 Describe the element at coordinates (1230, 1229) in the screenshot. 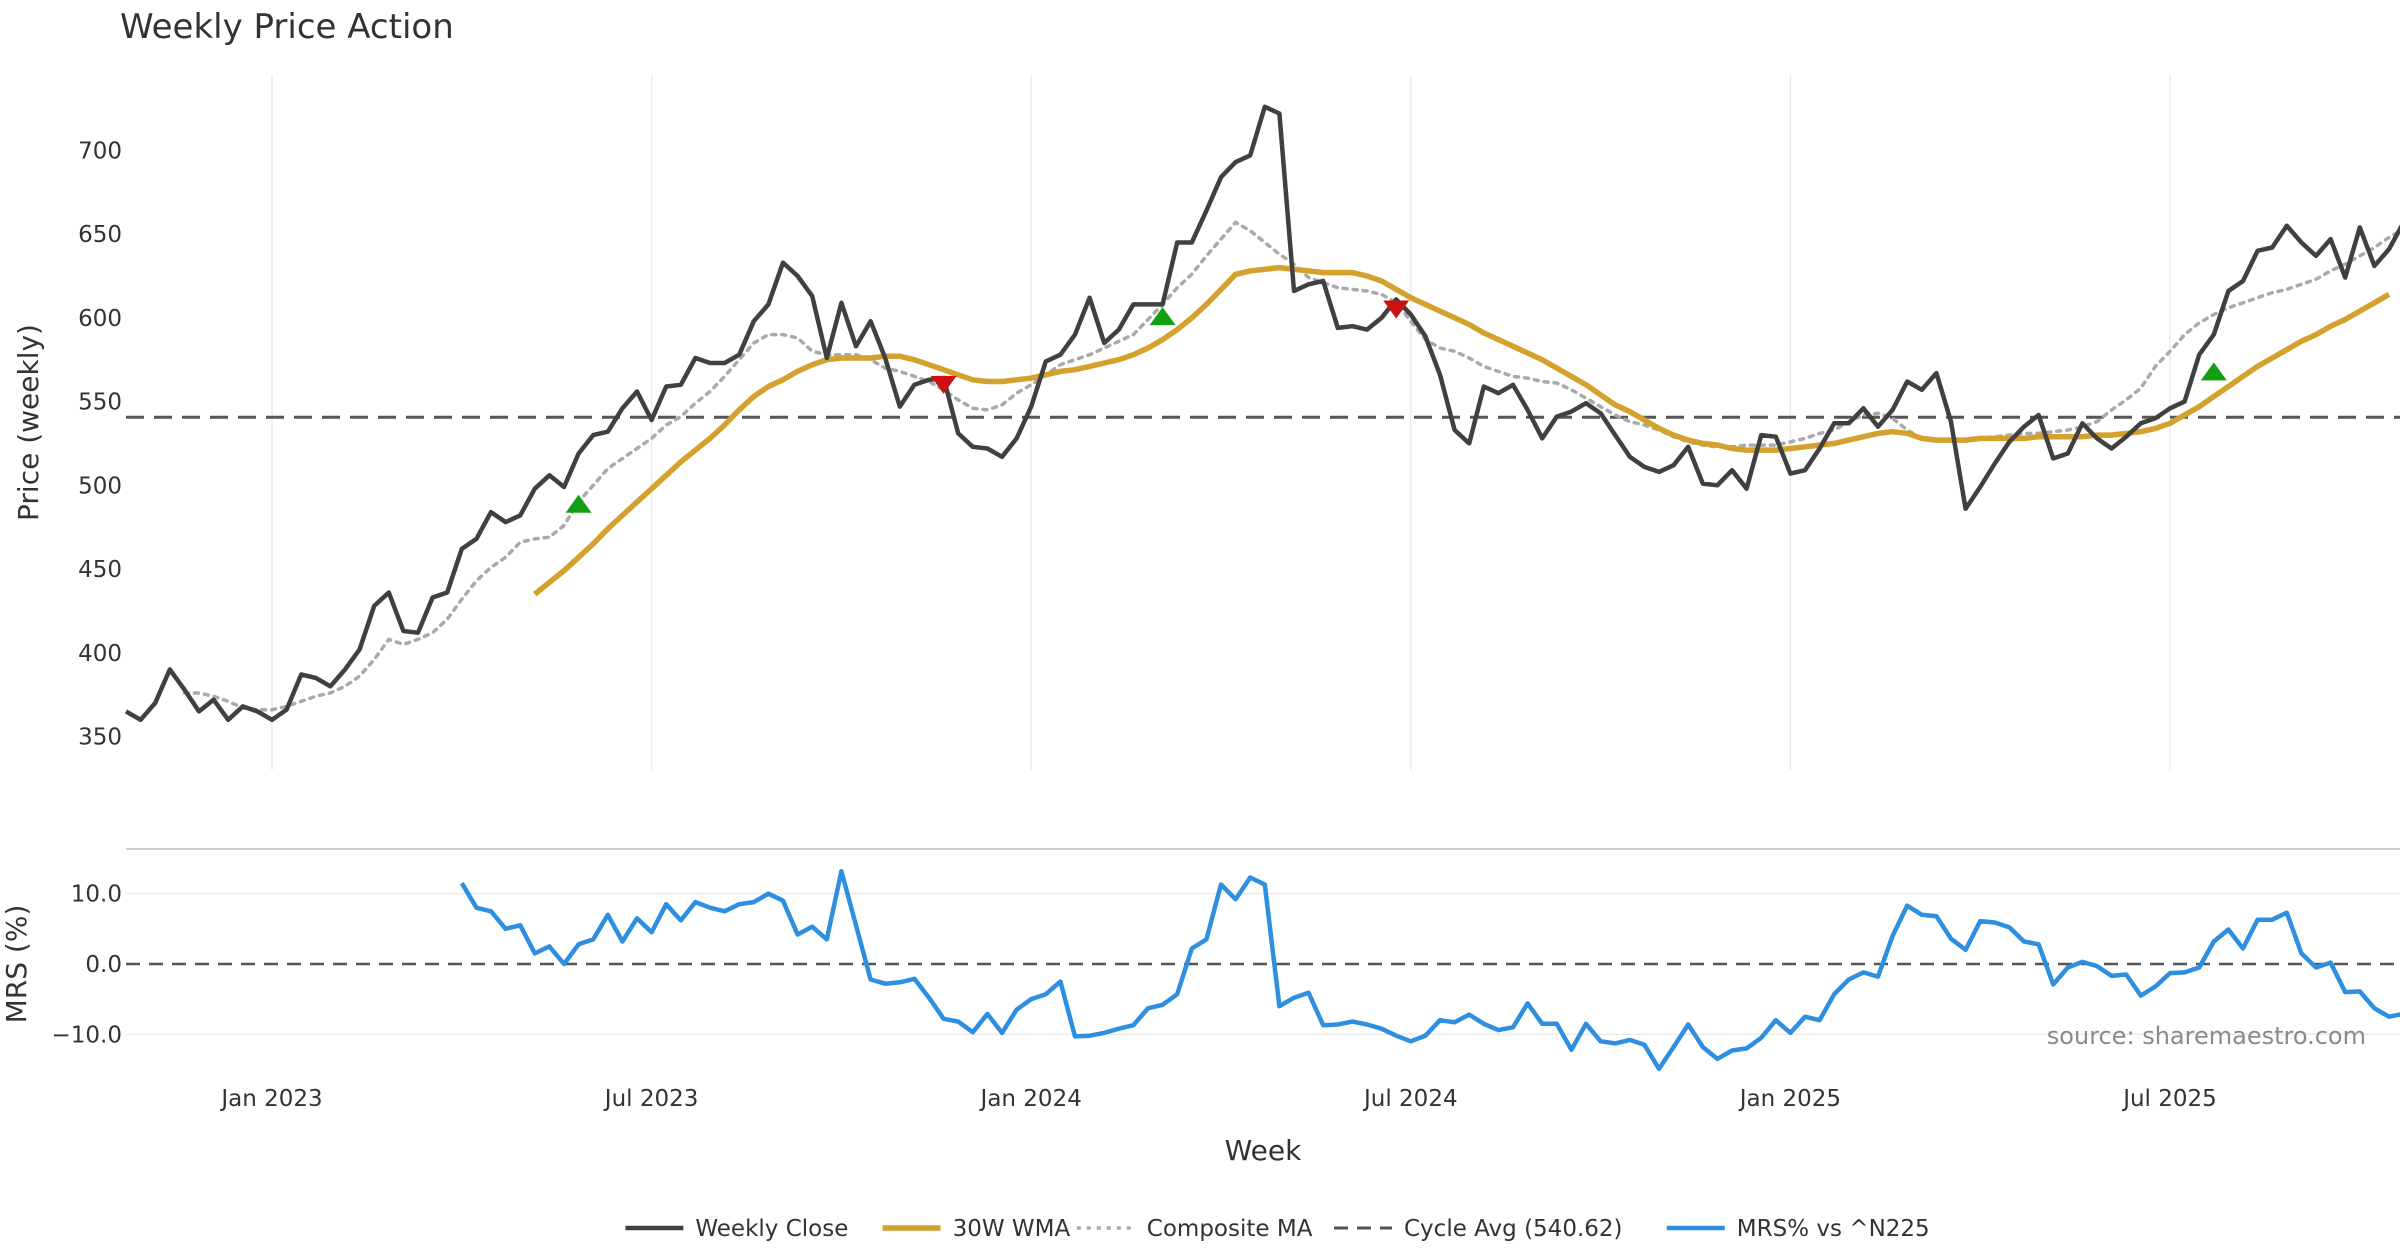

I see `legend-label: Composite MA` at that location.